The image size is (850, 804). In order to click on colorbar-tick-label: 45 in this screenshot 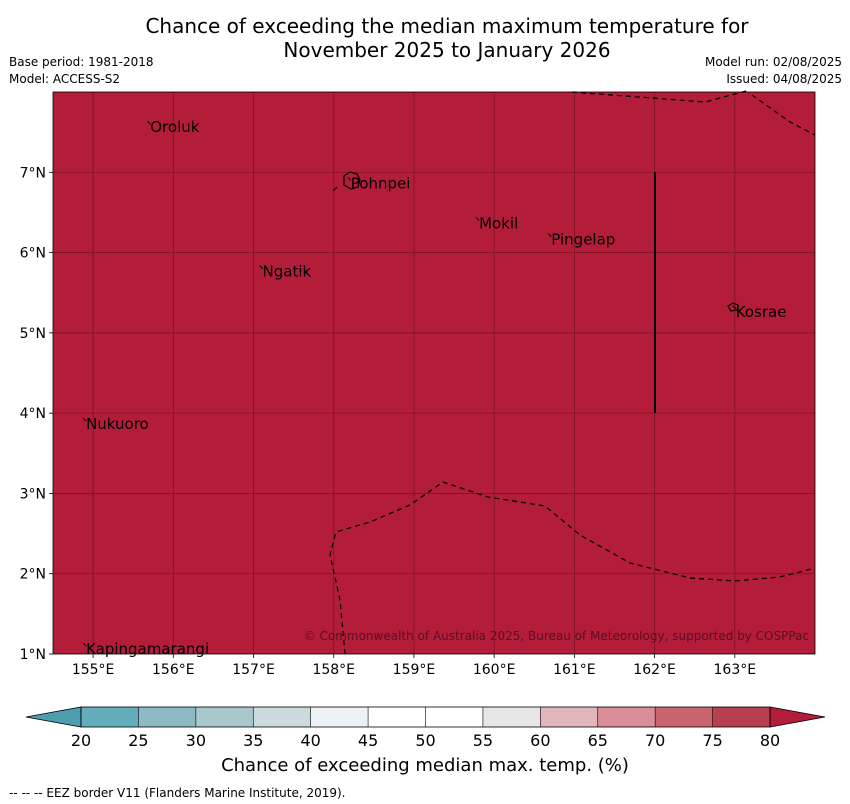, I will do `click(368, 740)`.